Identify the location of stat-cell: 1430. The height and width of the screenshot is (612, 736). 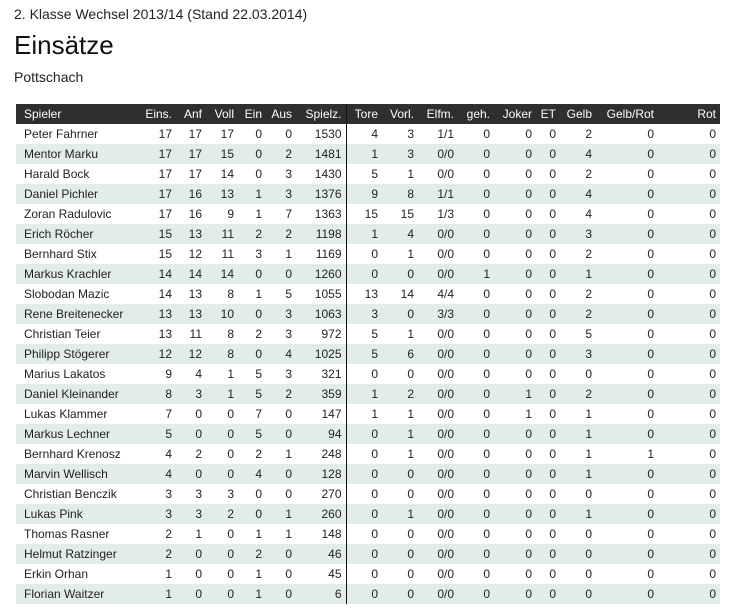
(321, 174).